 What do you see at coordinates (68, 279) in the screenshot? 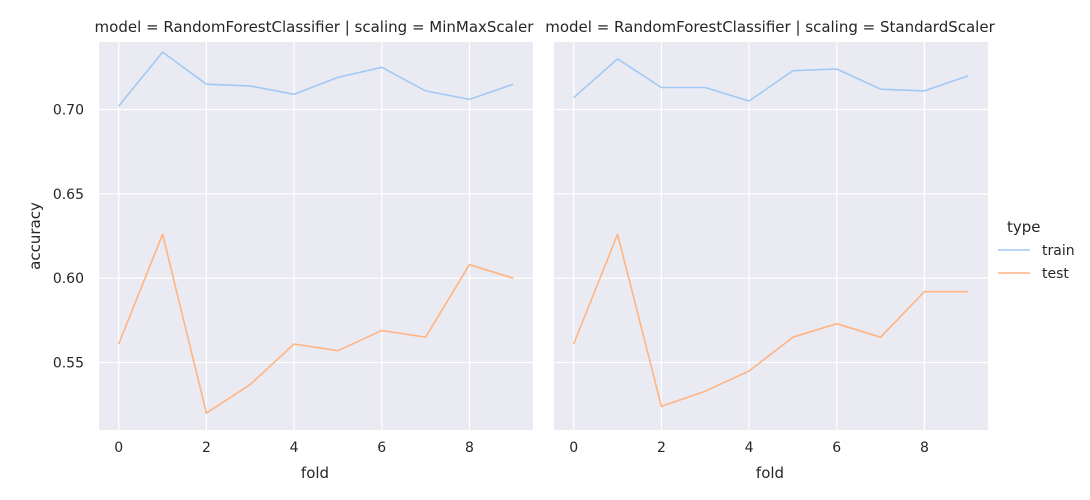
I see `y-tick-label: 0.60` at bounding box center [68, 279].